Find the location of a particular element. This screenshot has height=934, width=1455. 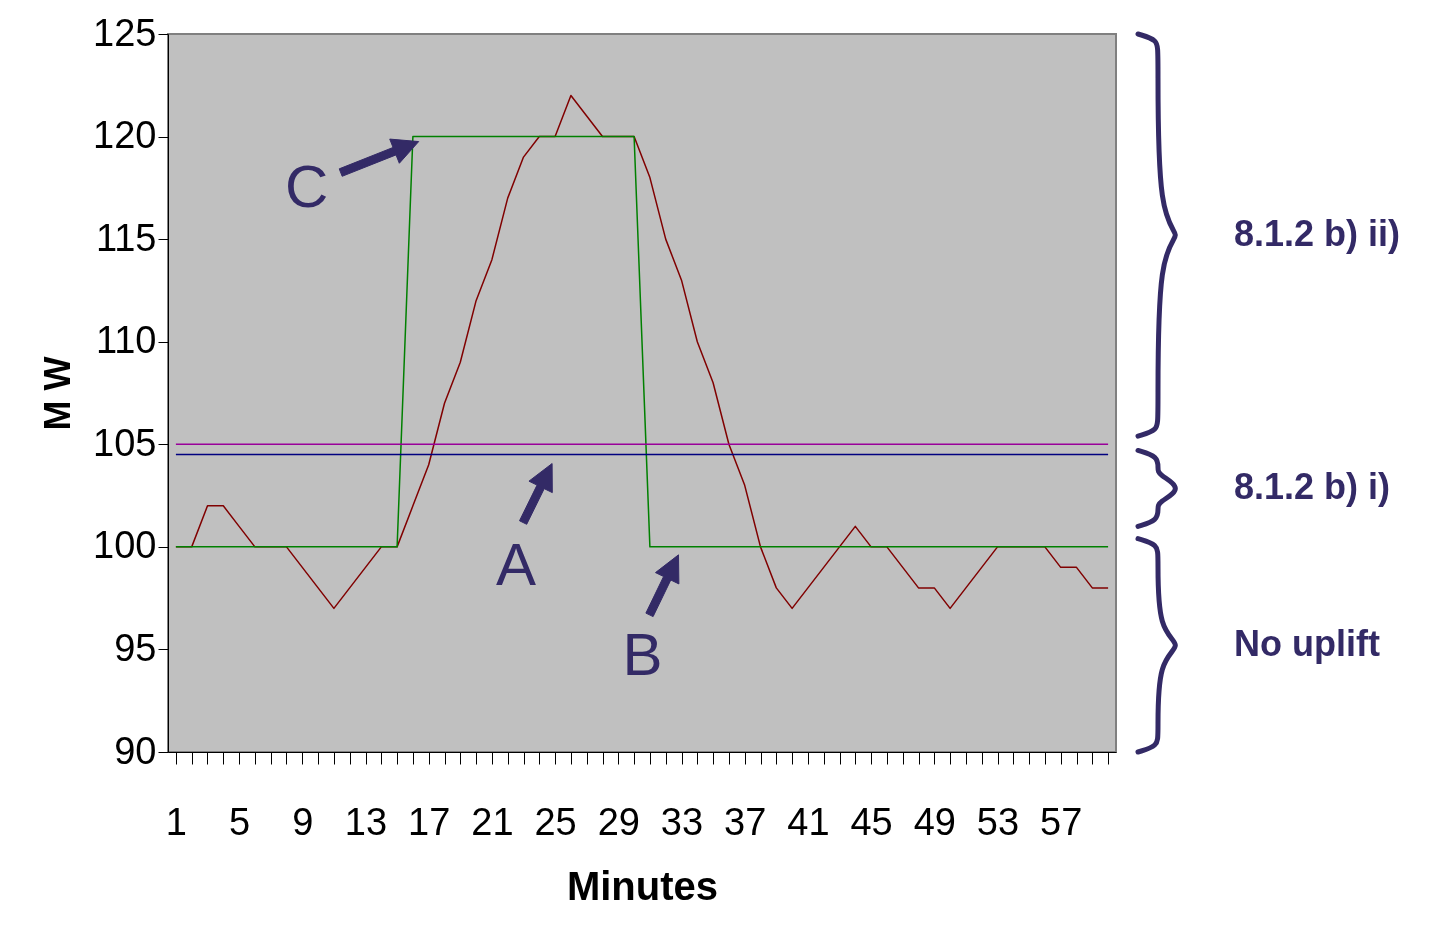

x-tick-label: 53 is located at coordinates (998, 821).